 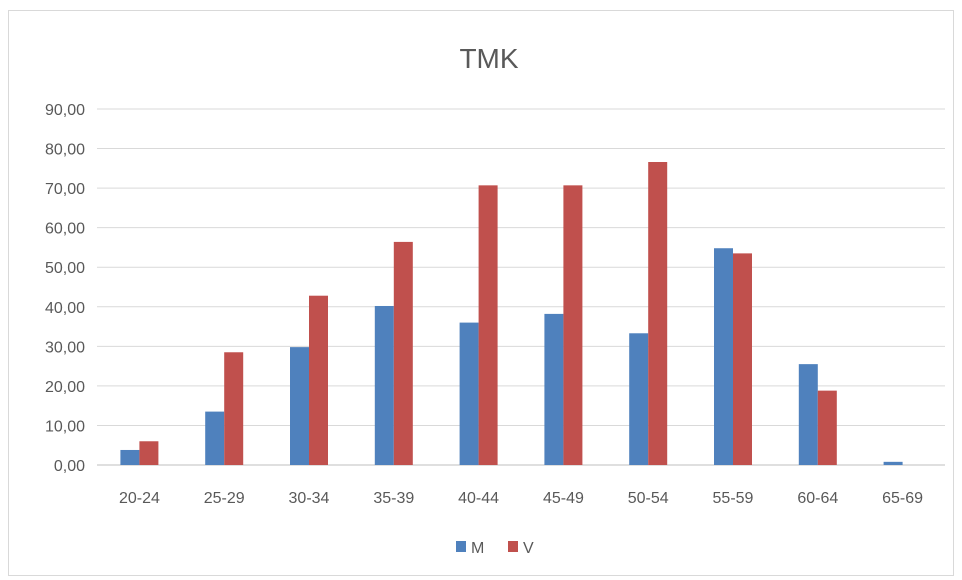 What do you see at coordinates (478, 498) in the screenshot?
I see `x-tick-label: 40-44` at bounding box center [478, 498].